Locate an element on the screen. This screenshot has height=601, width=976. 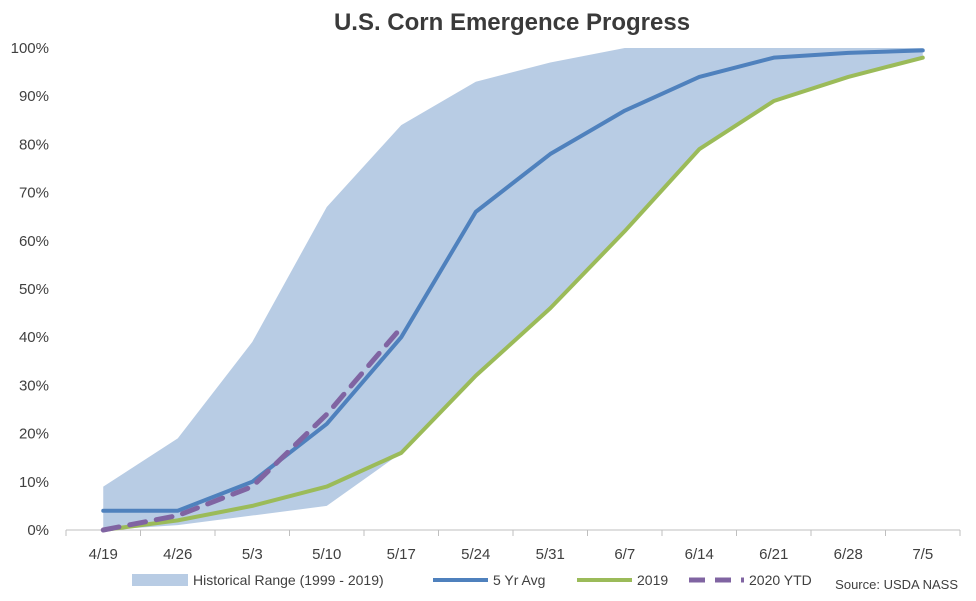
legend-label-2019: 2019 is located at coordinates (652, 580).